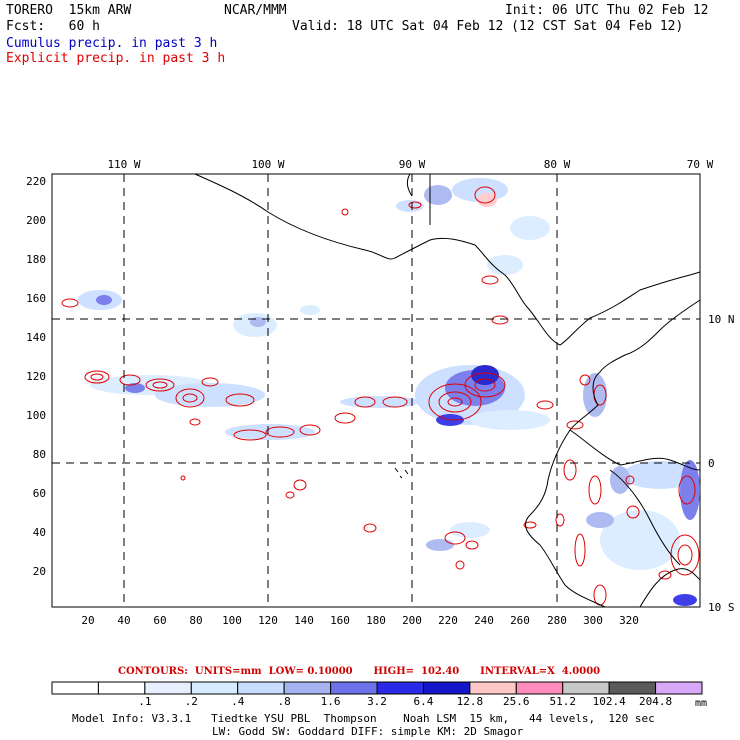  Describe the element at coordinates (36, 181) in the screenshot. I see `y-tick: 220` at that location.